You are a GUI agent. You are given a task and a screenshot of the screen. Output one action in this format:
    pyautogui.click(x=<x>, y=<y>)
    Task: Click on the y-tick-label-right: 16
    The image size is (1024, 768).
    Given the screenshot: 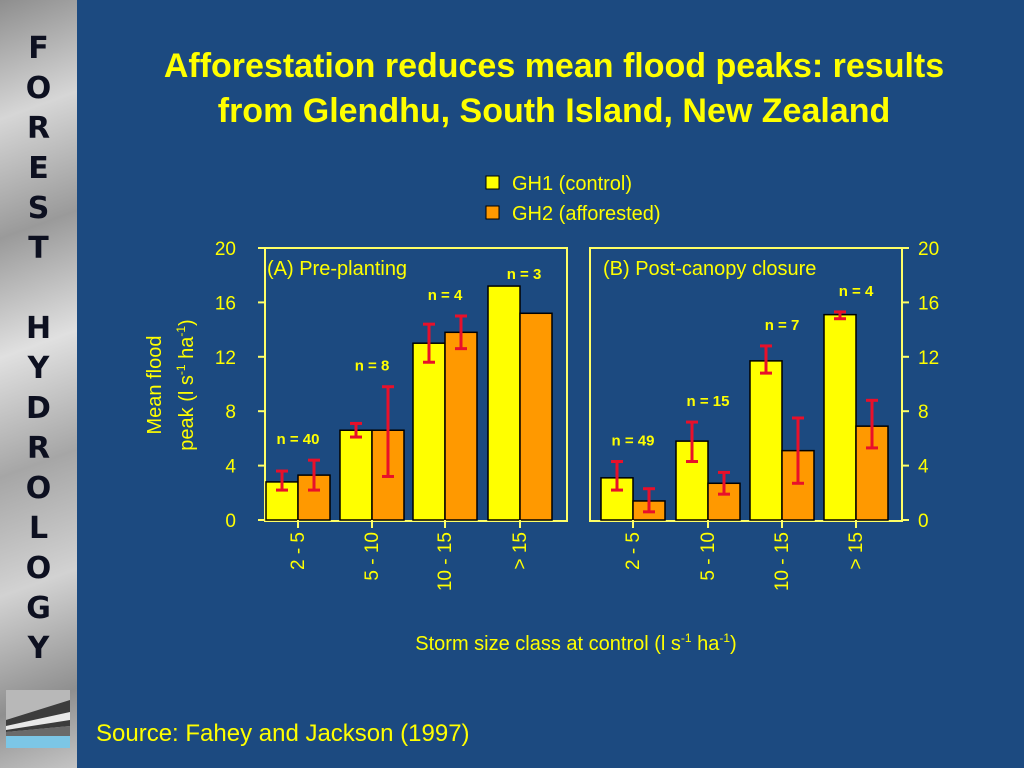 What is the action you would take?
    pyautogui.click(x=928, y=303)
    